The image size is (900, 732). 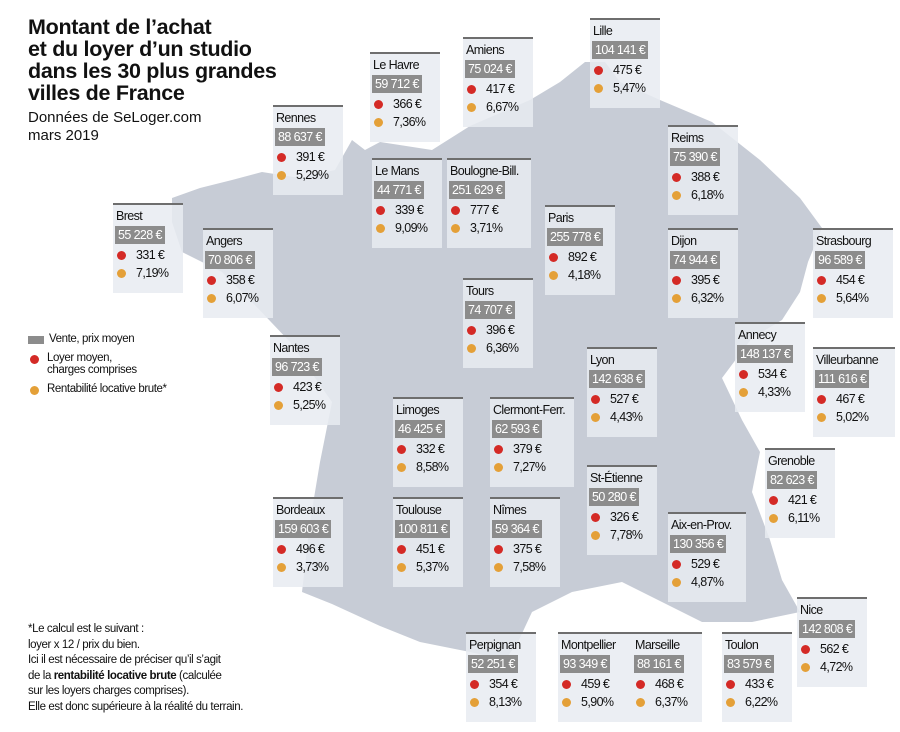 I want to click on rent-row: 417 €, so click(x=500, y=89).